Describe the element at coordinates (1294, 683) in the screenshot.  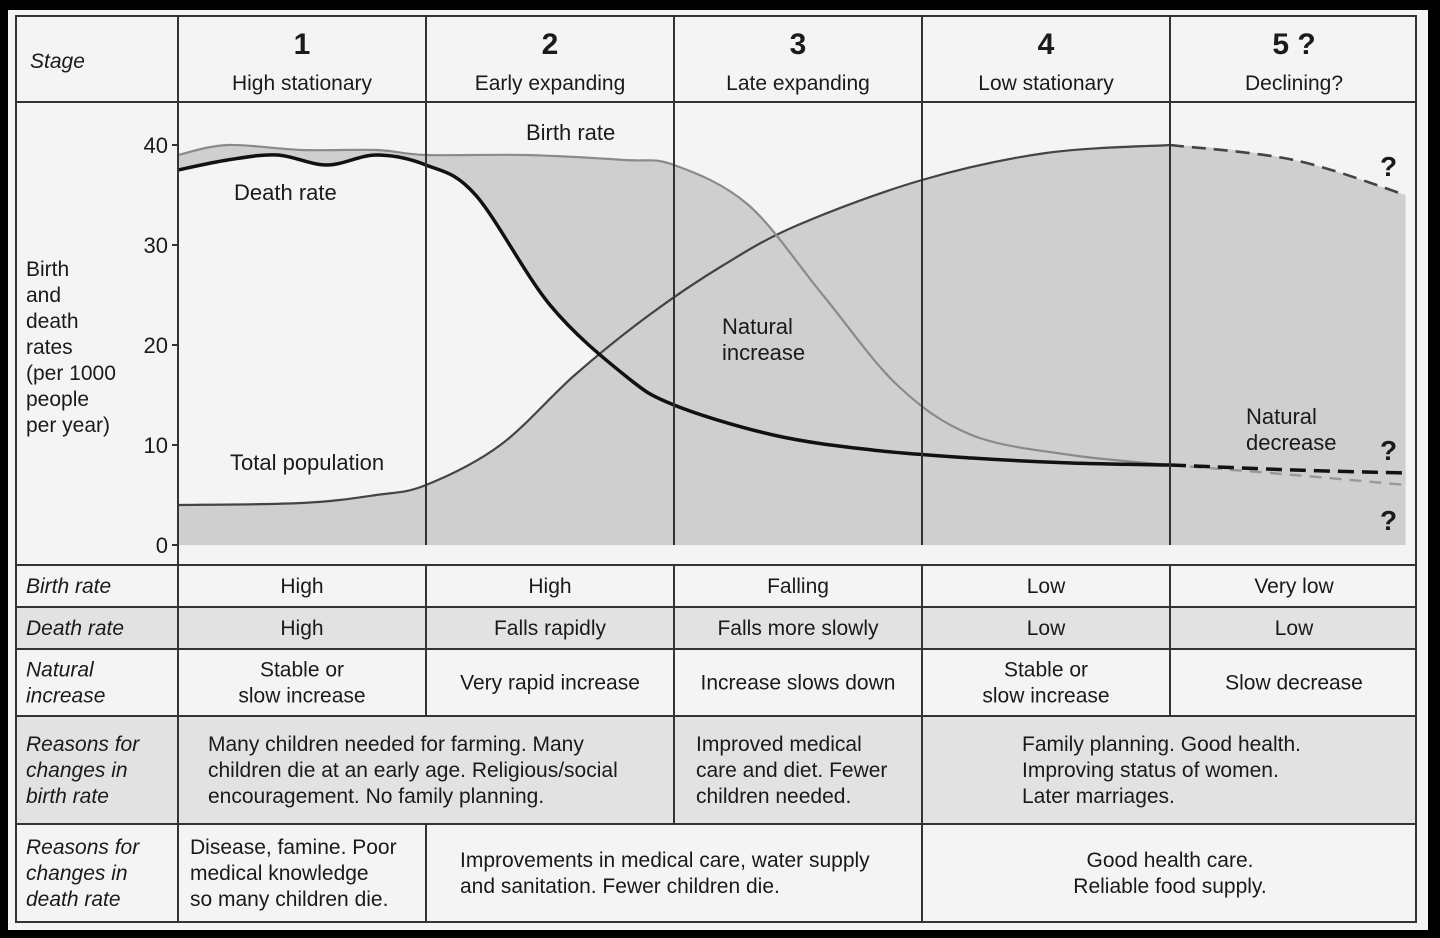
I see `table-cell-text: Slow decrease` at that location.